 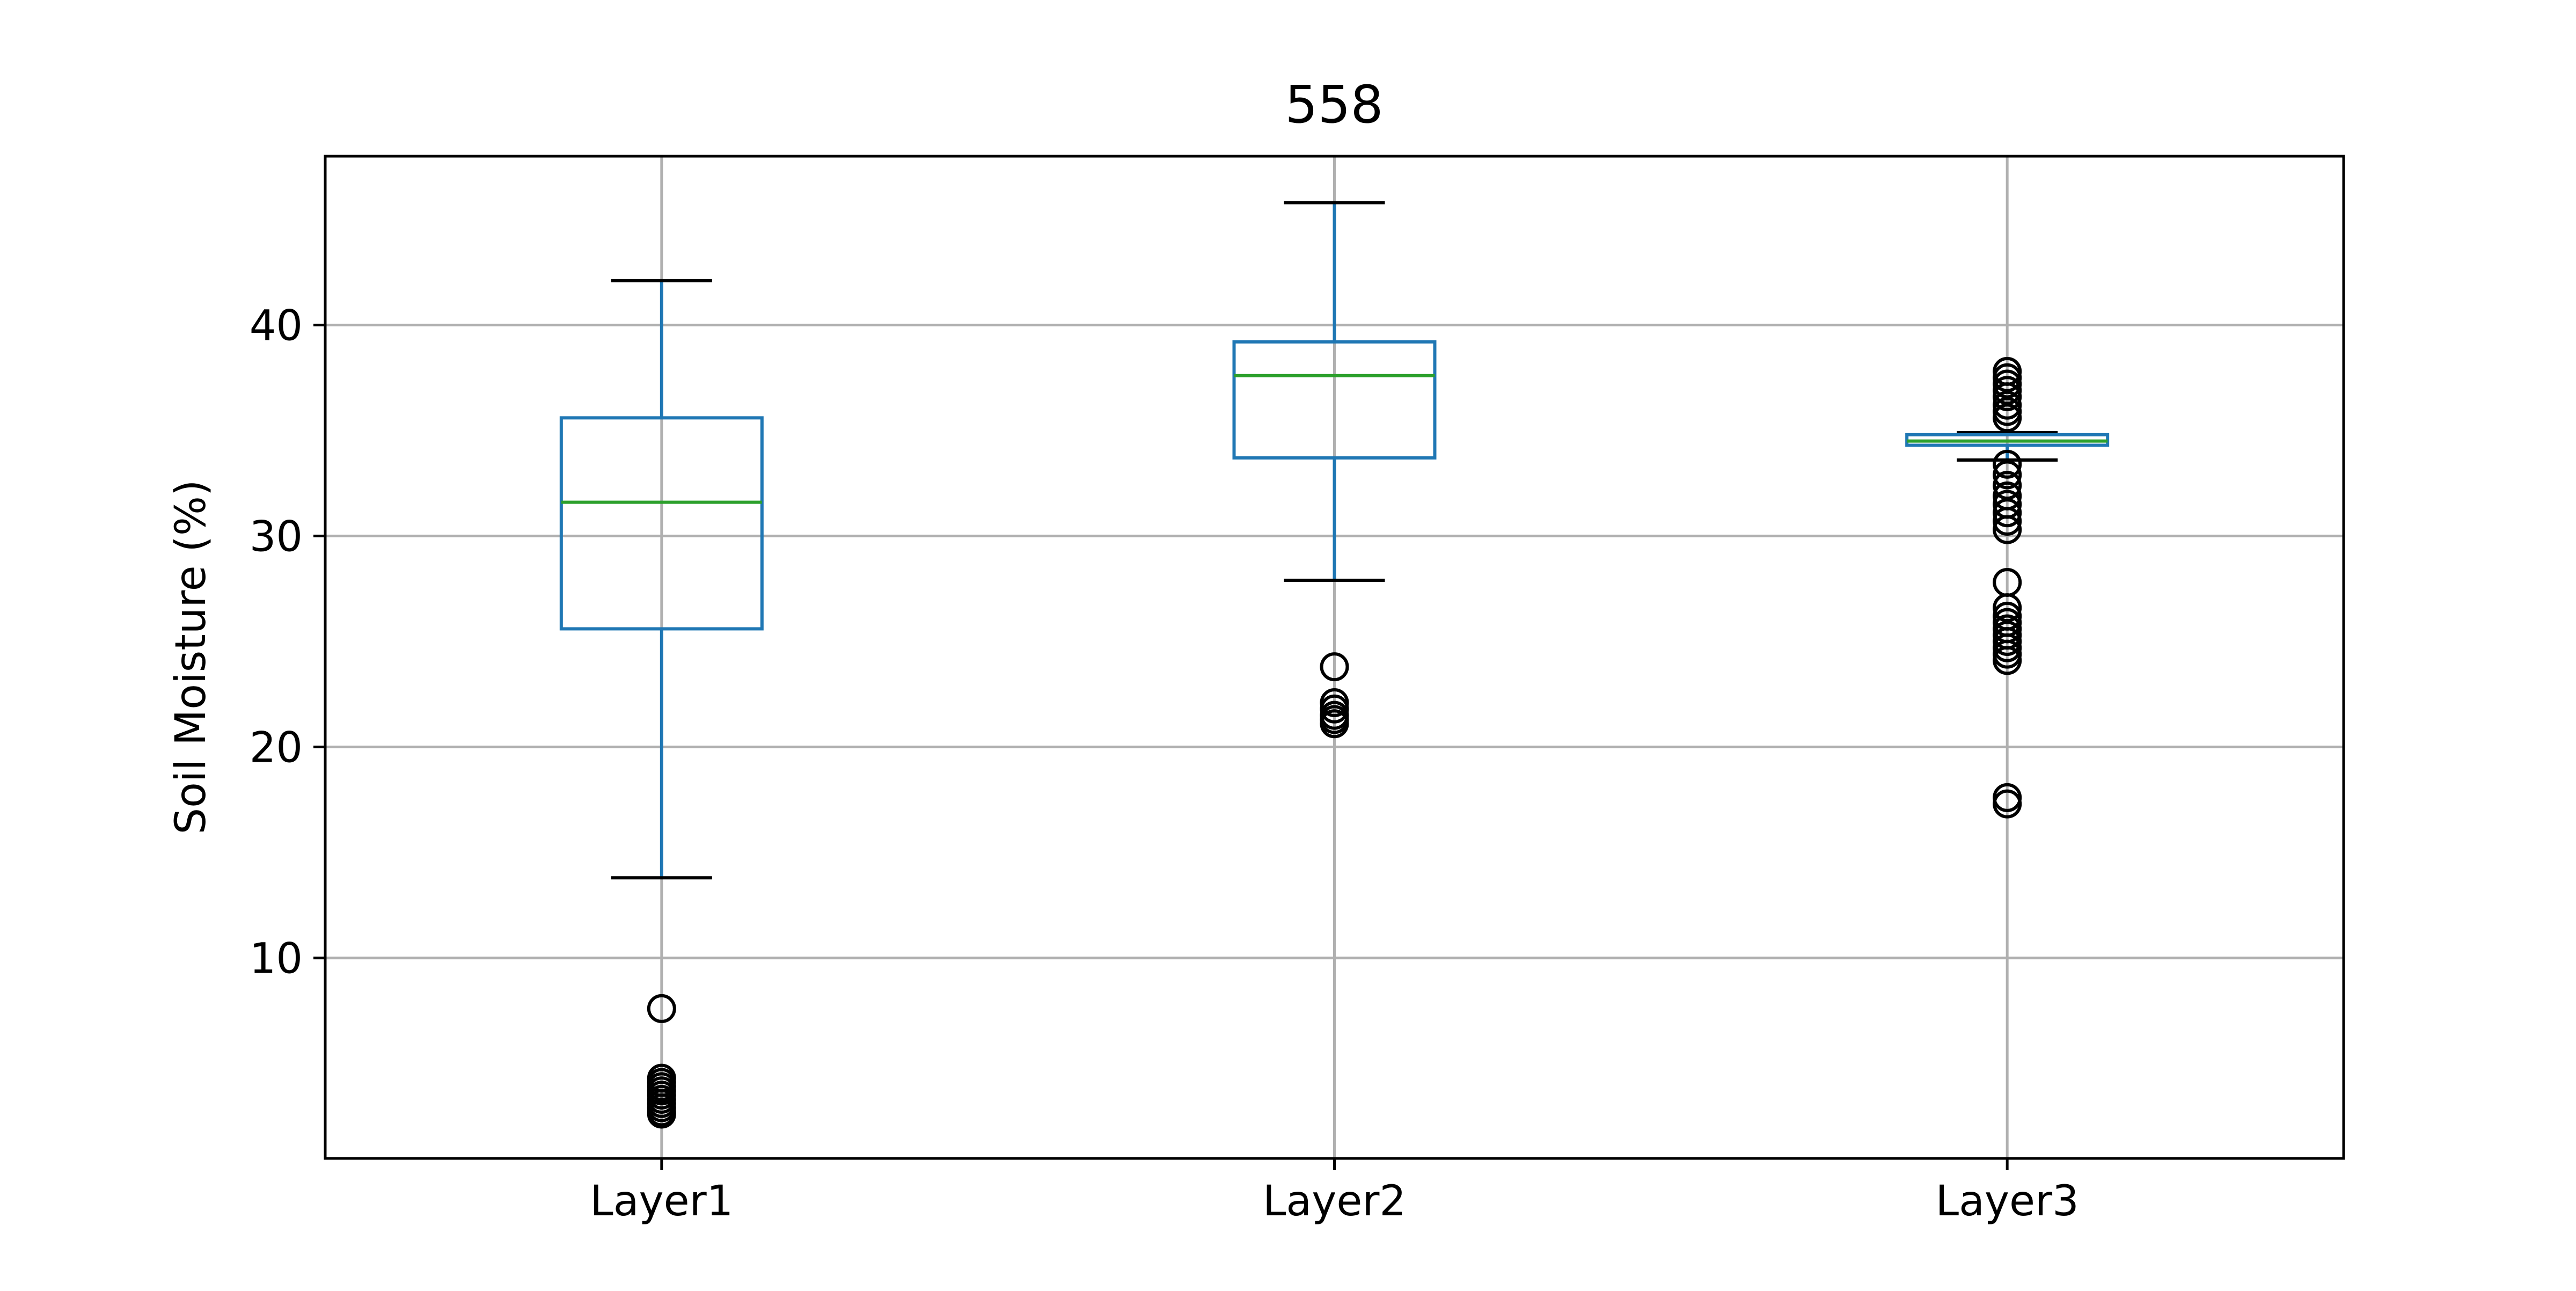 I want to click on box-layer3, so click(x=2007, y=587).